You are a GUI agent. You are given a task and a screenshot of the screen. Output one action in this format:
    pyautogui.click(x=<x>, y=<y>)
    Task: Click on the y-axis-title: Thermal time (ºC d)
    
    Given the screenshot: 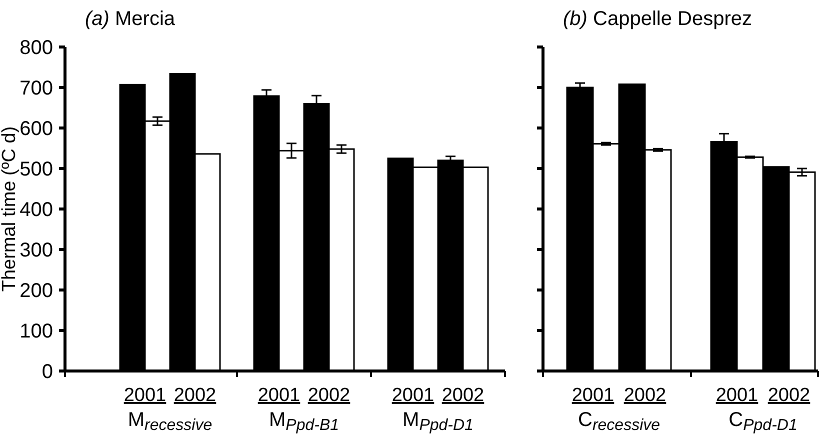 What is the action you would take?
    pyautogui.click(x=10, y=209)
    